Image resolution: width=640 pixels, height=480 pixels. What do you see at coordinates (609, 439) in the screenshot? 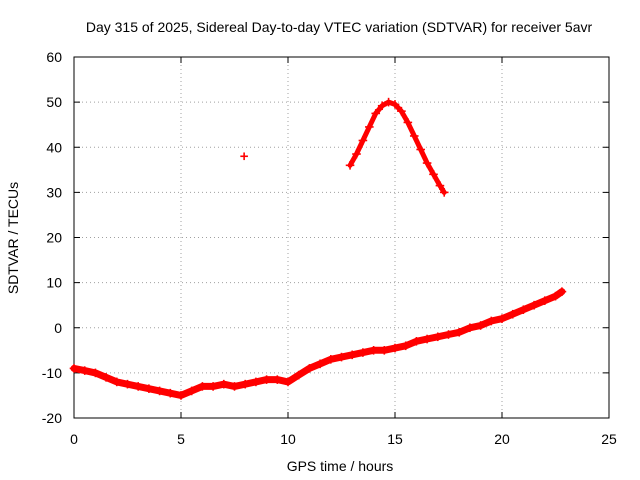
I see `x-tick-label: 25` at bounding box center [609, 439].